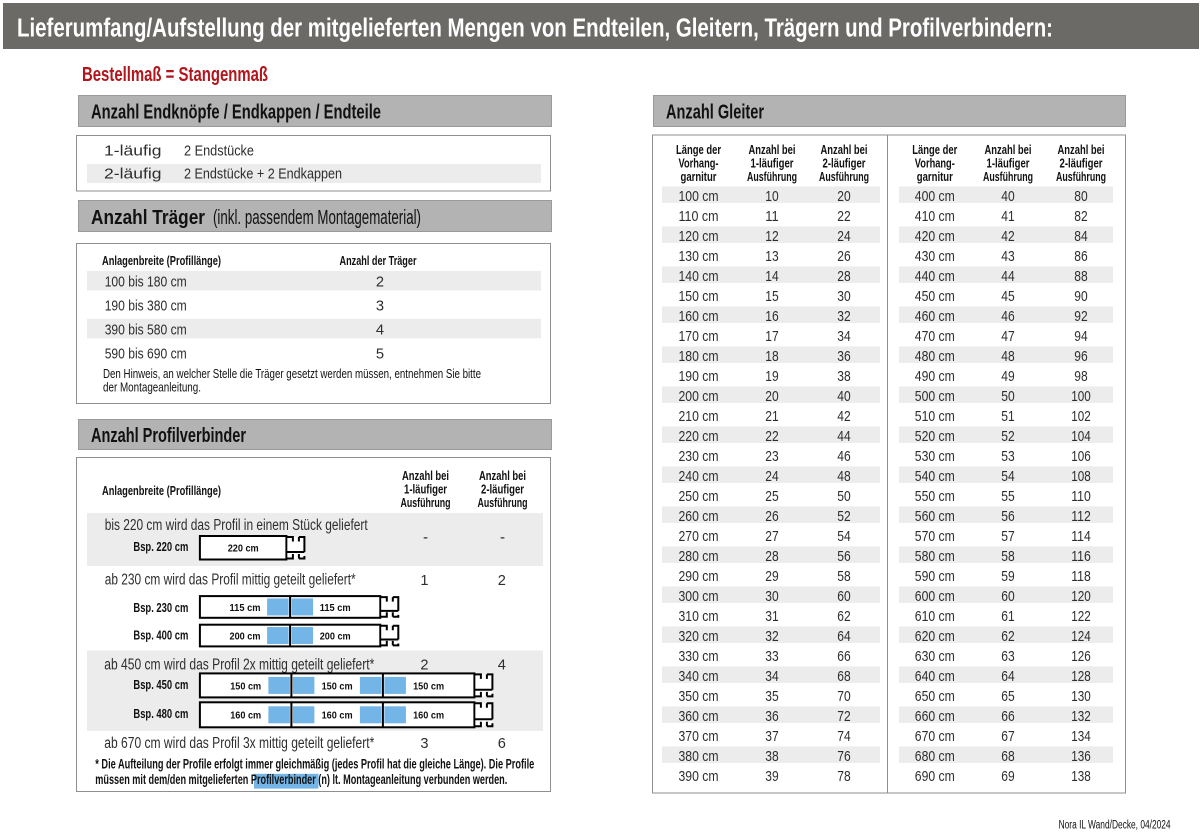  What do you see at coordinates (771, 337) in the screenshot?
I see `svg-text: 17` at bounding box center [771, 337].